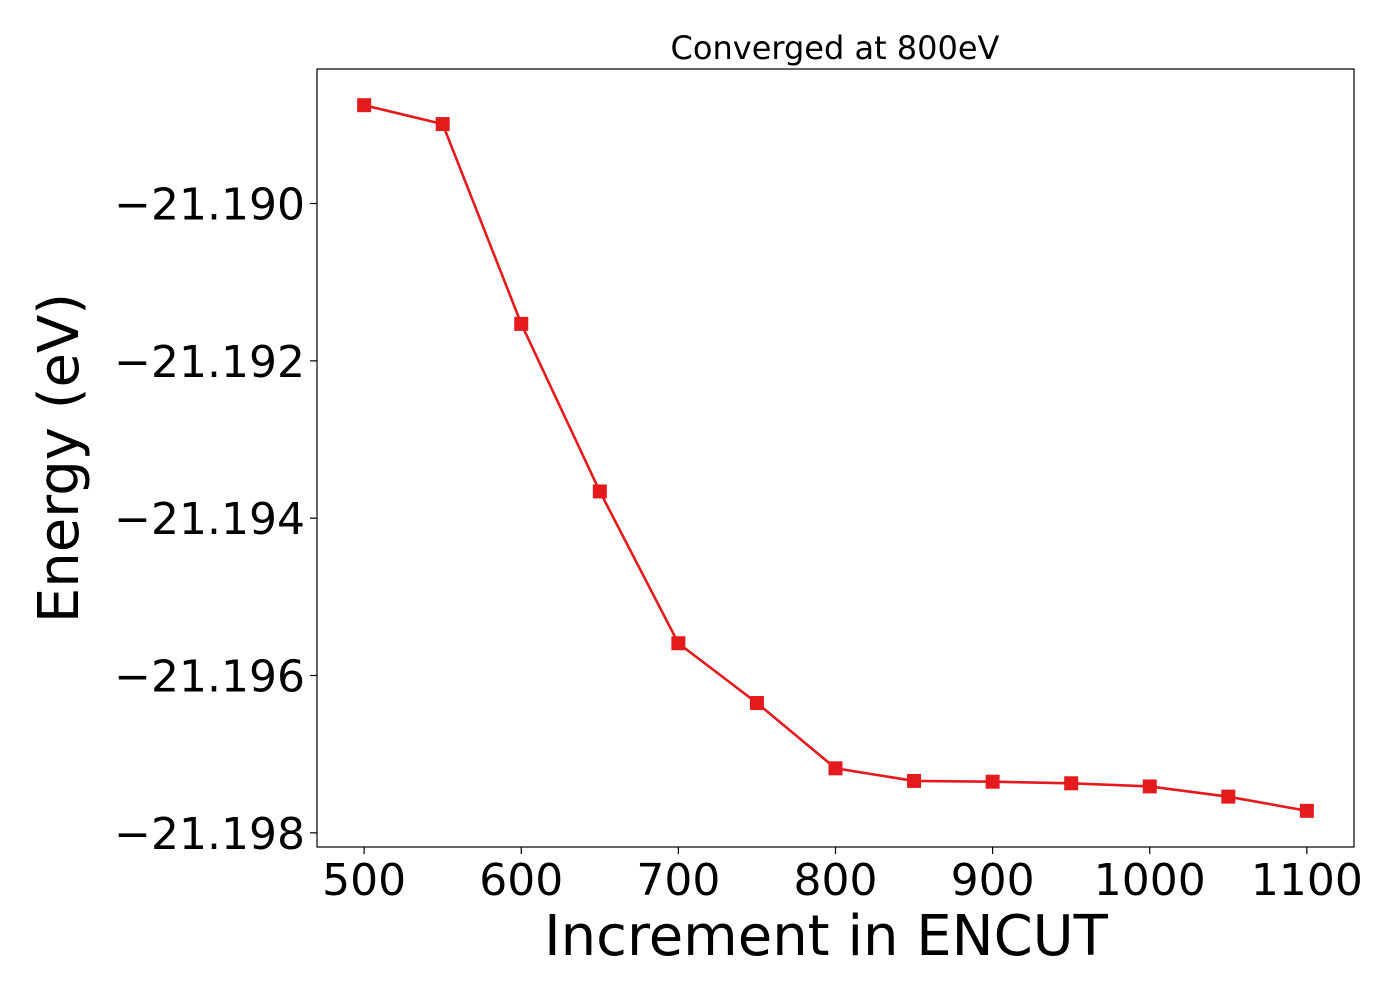 The width and height of the screenshot is (1400, 1000). Describe the element at coordinates (209, 362) in the screenshot. I see `y-tick-label: −21.192` at that location.